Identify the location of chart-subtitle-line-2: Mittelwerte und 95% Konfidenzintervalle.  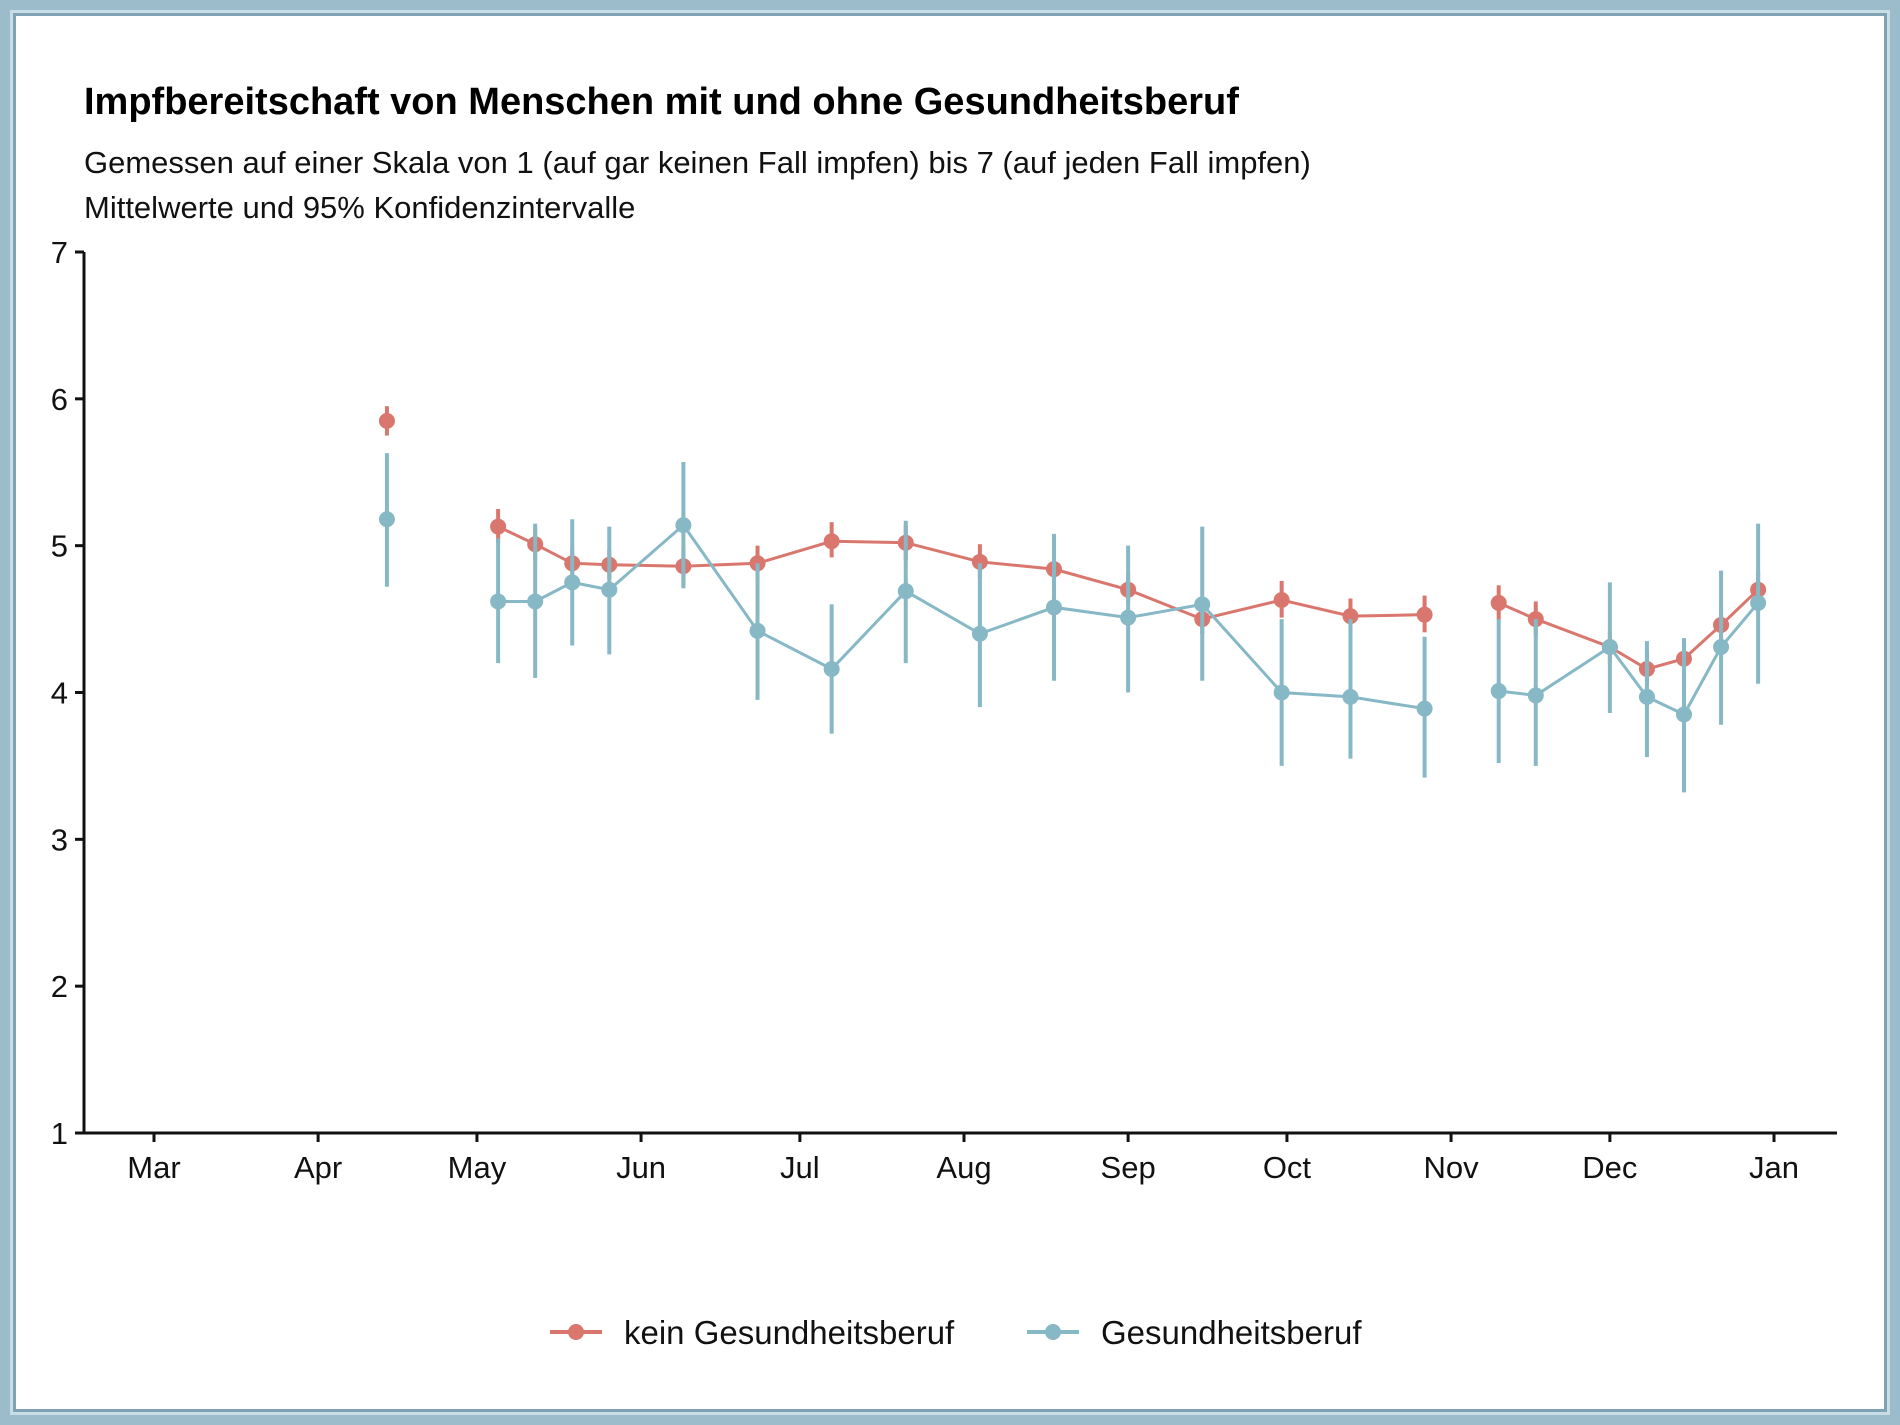
(359, 207).